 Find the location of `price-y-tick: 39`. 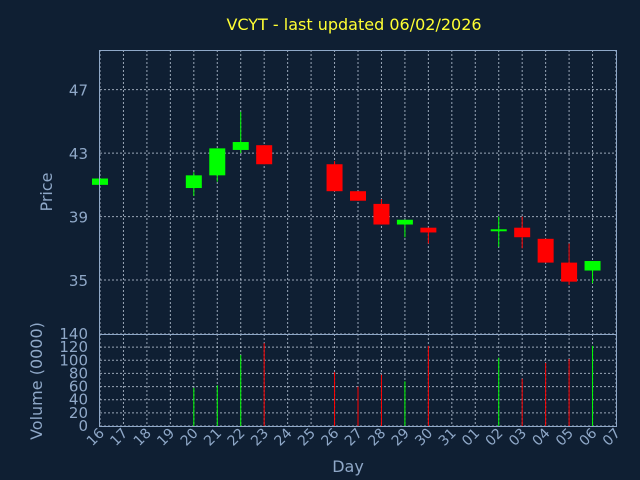

price-y-tick: 39 is located at coordinates (78, 218).